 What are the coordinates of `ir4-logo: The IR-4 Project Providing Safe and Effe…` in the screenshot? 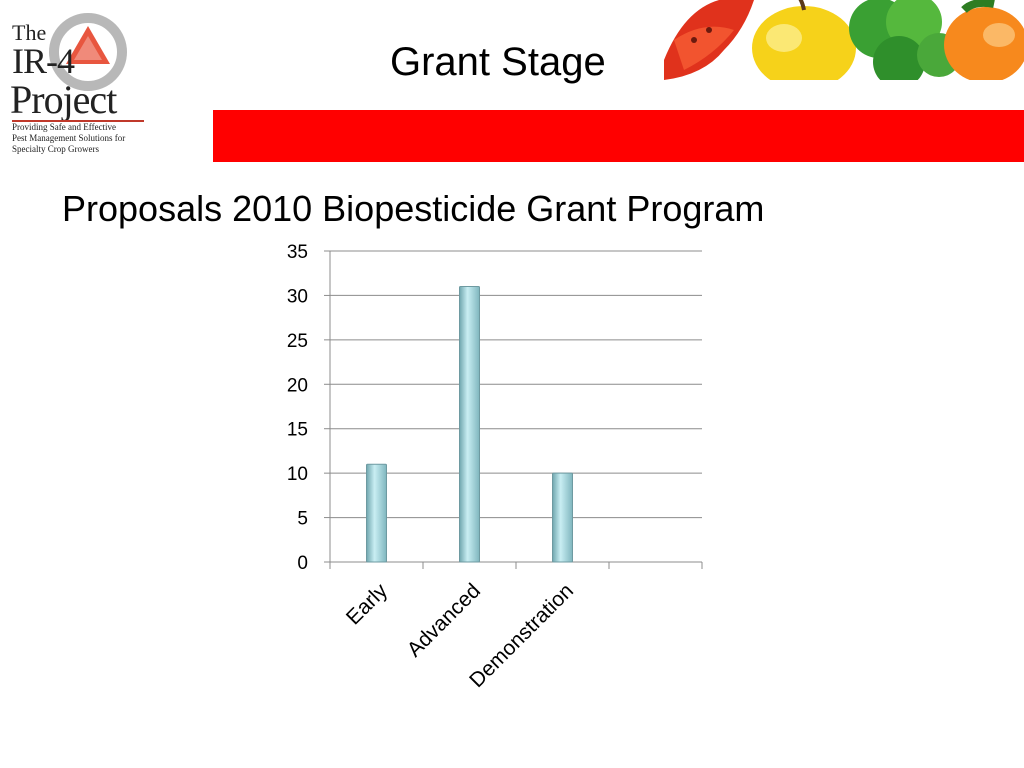 It's located at (83, 82).